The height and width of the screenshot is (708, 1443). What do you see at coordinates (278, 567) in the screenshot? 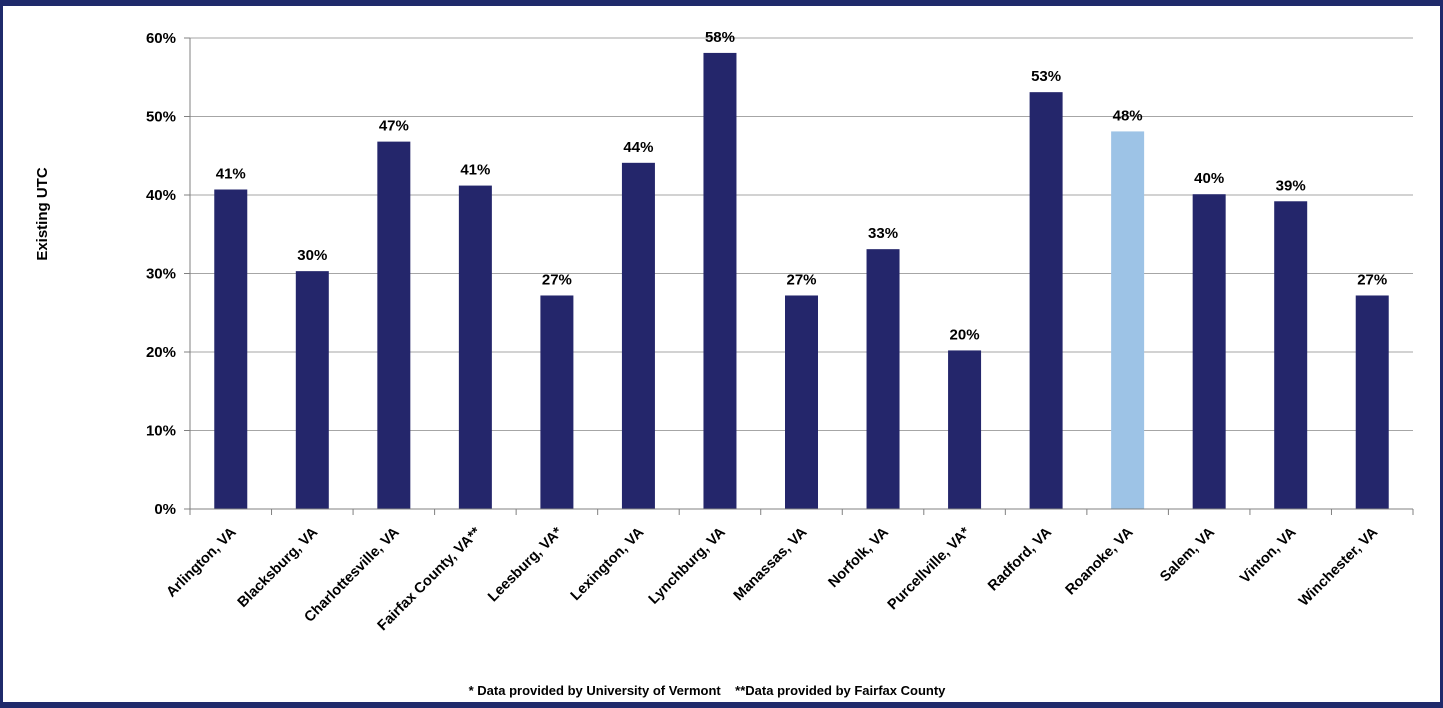
I see `category-label: Blacksburg, VA` at bounding box center [278, 567].